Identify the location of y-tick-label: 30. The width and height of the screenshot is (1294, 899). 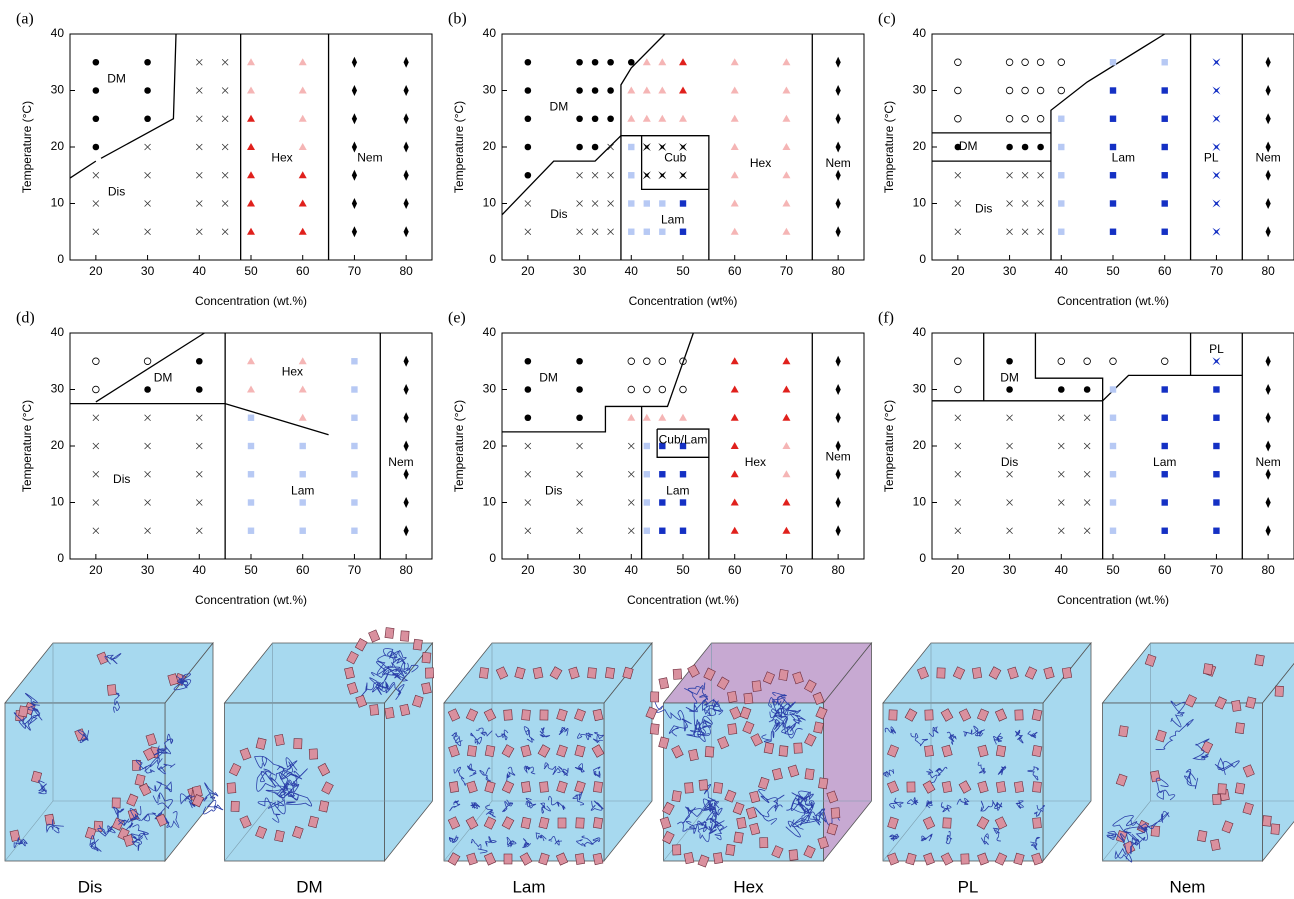
(58, 90).